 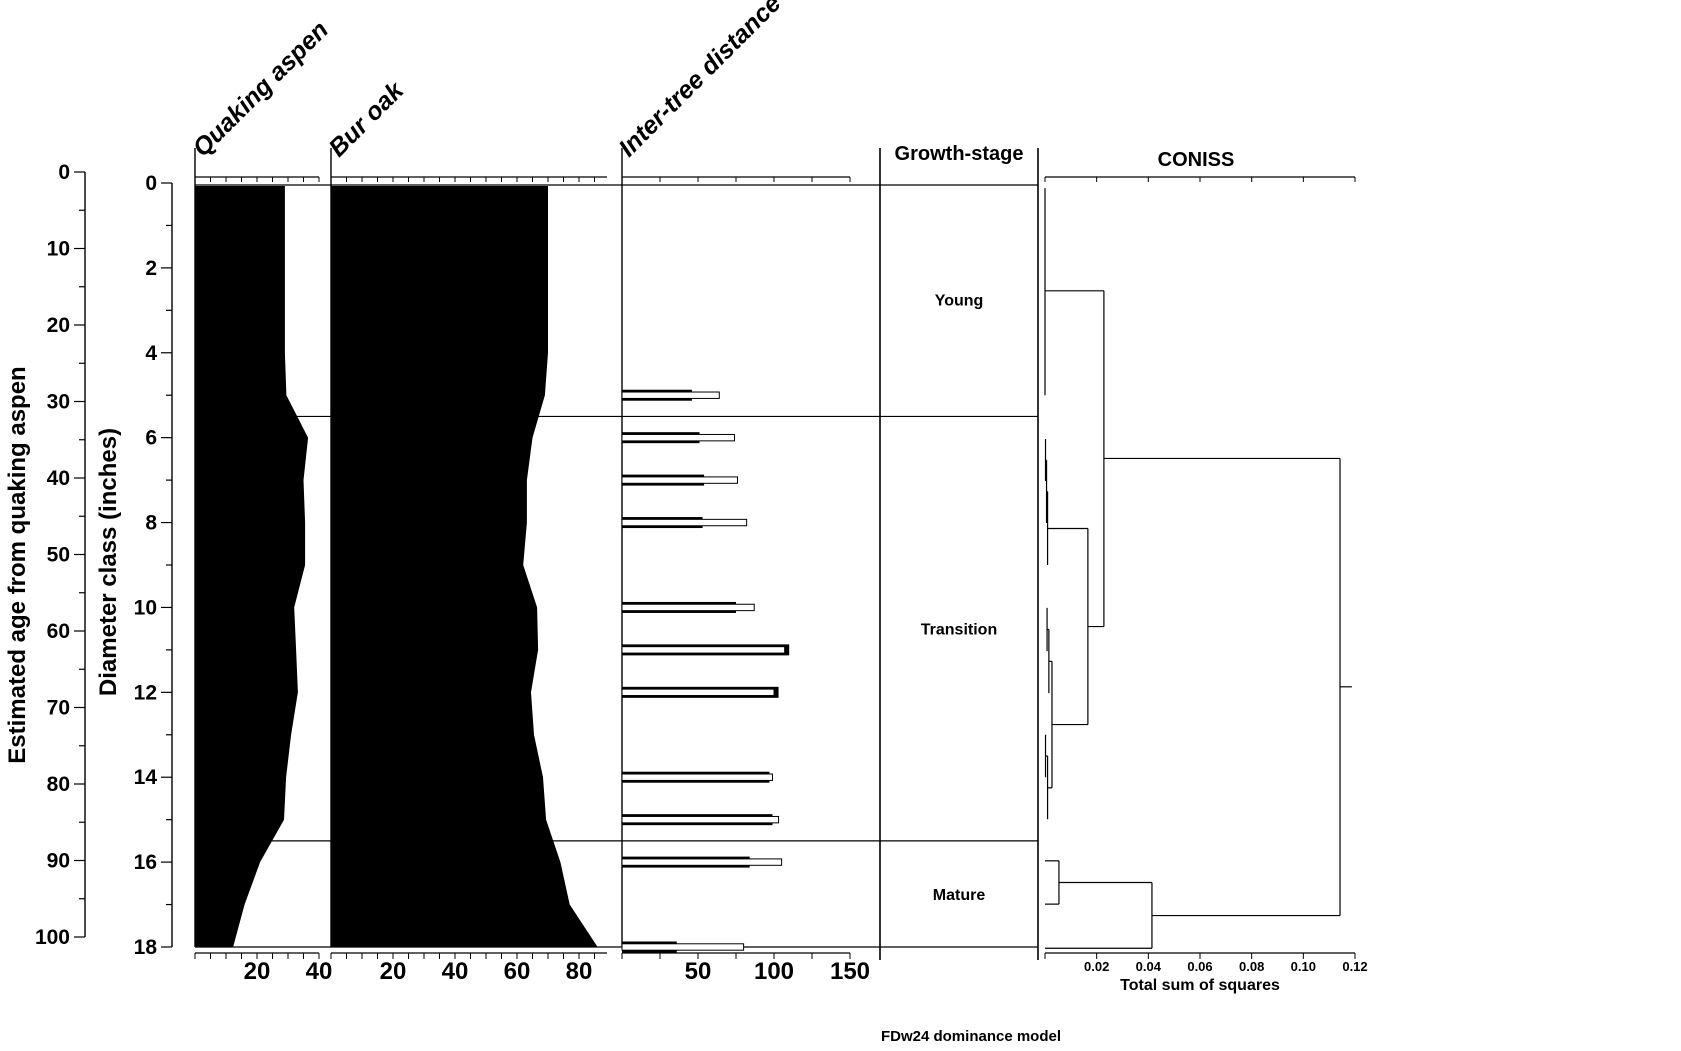 What do you see at coordinates (688, 607) in the screenshot?
I see `open-bar-d10` at bounding box center [688, 607].